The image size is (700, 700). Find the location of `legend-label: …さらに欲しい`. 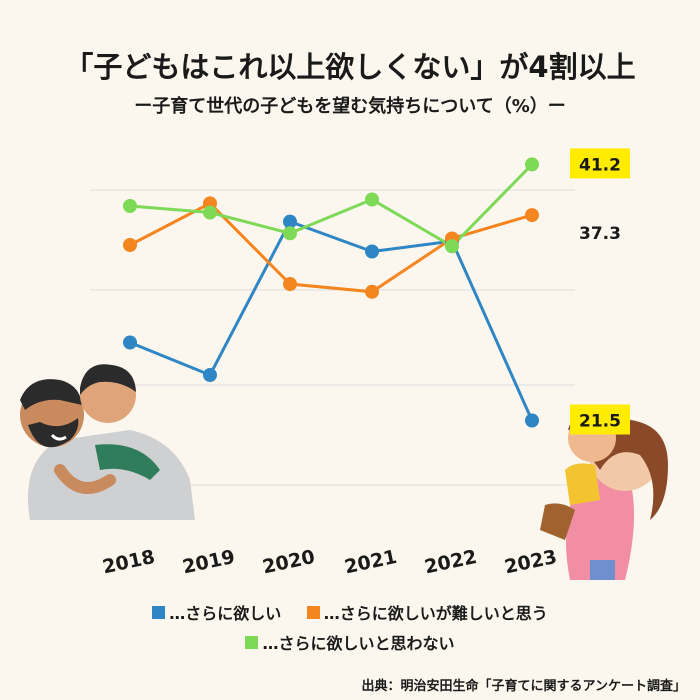

legend-label: …さらに欲しい is located at coordinates (225, 613).